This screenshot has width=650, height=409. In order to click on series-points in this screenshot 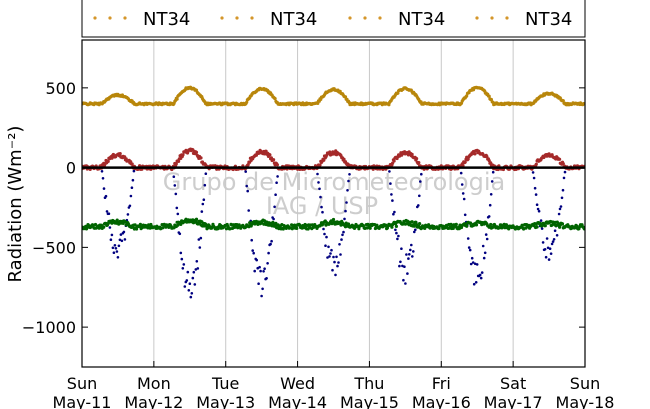, I will do `click(333, 96)`.